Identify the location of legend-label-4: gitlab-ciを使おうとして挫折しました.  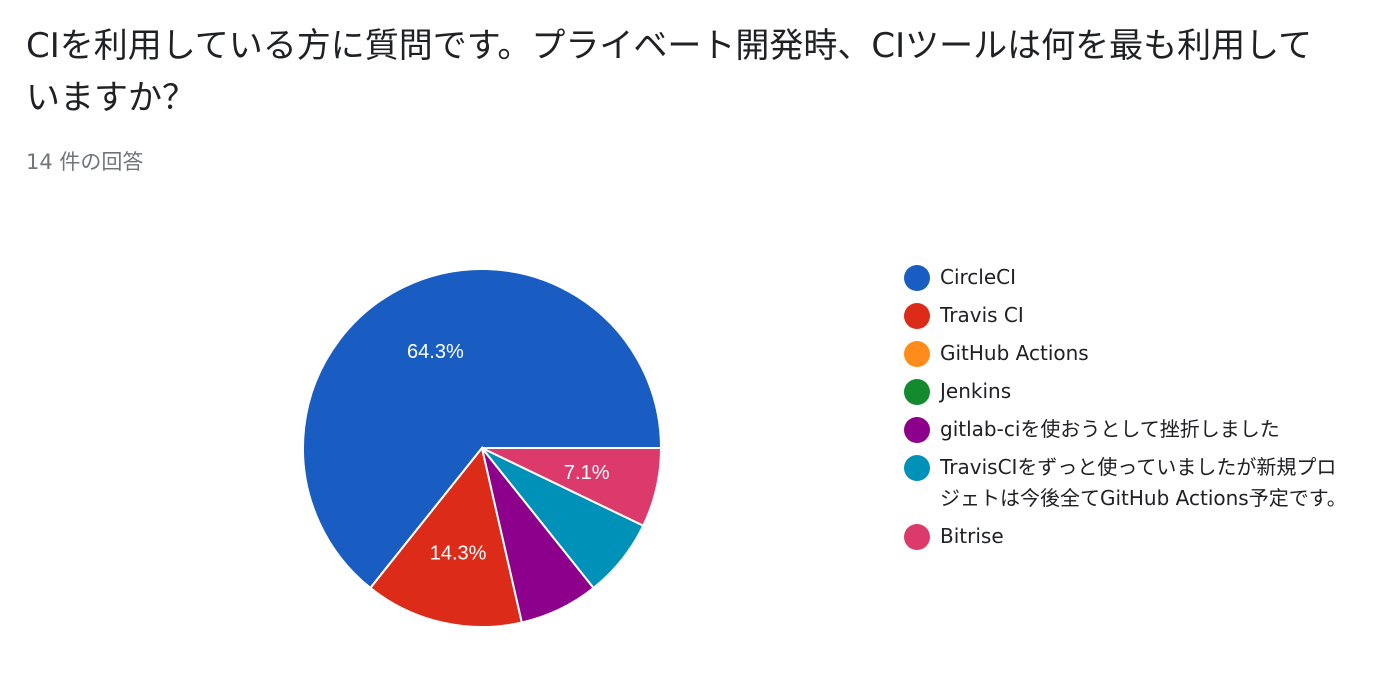
(1110, 429).